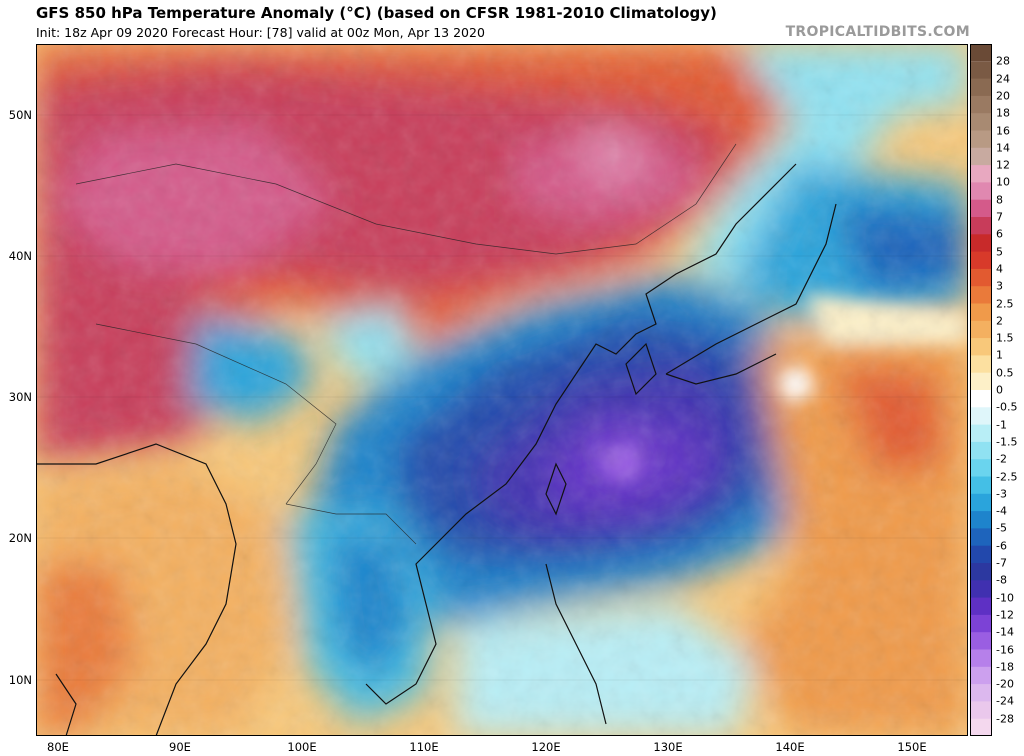  What do you see at coordinates (1005, 373) in the screenshot?
I see `colorbar-tick-label: 0.5` at bounding box center [1005, 373].